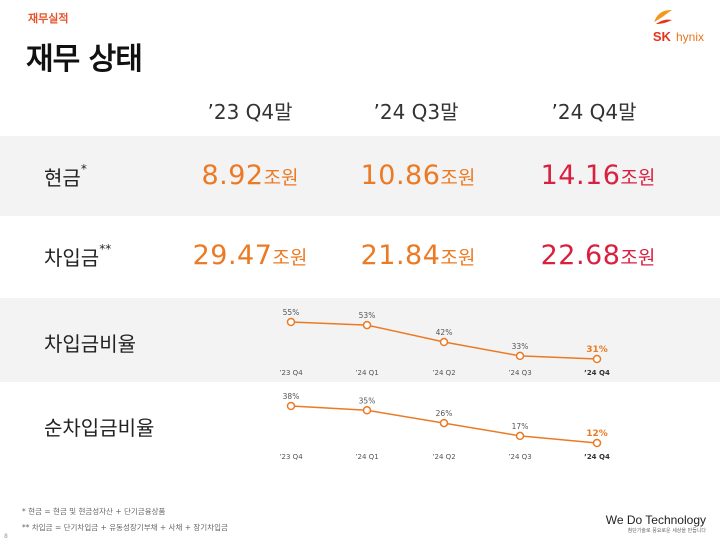 Image resolution: width=720 pixels, height=546 pixels. I want to click on footer-tagline: 첨단기술로 풍요로운 세상을 만듭니다, so click(666, 531).